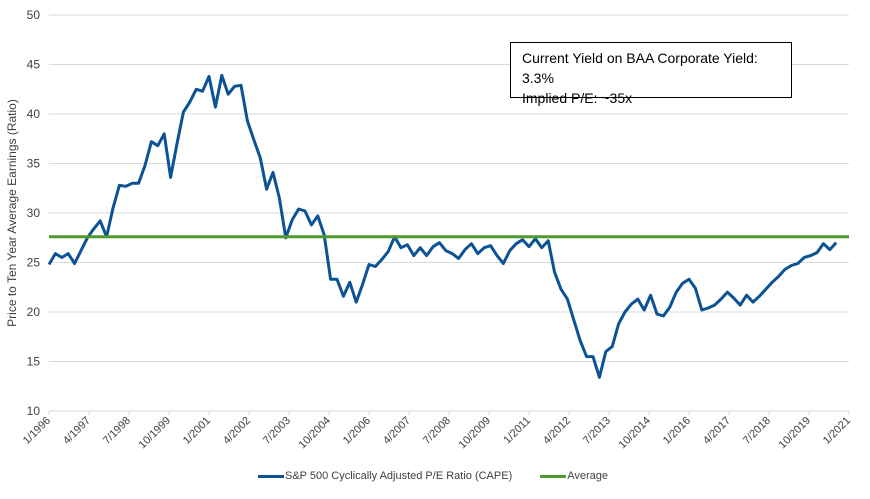  I want to click on legend-swatch-cape, so click(271, 476).